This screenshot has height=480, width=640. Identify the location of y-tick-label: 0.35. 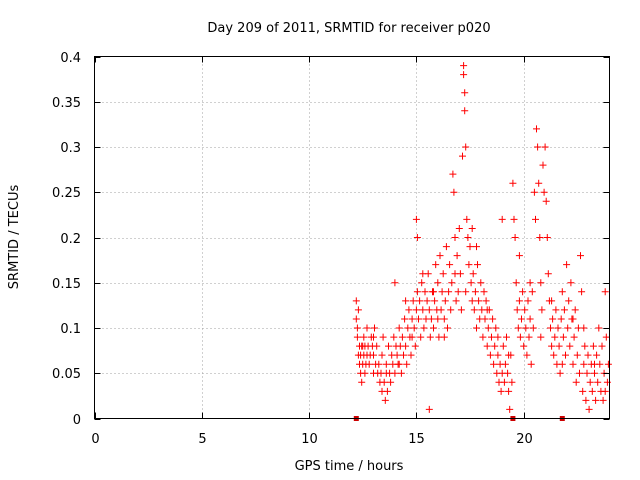
(66, 103).